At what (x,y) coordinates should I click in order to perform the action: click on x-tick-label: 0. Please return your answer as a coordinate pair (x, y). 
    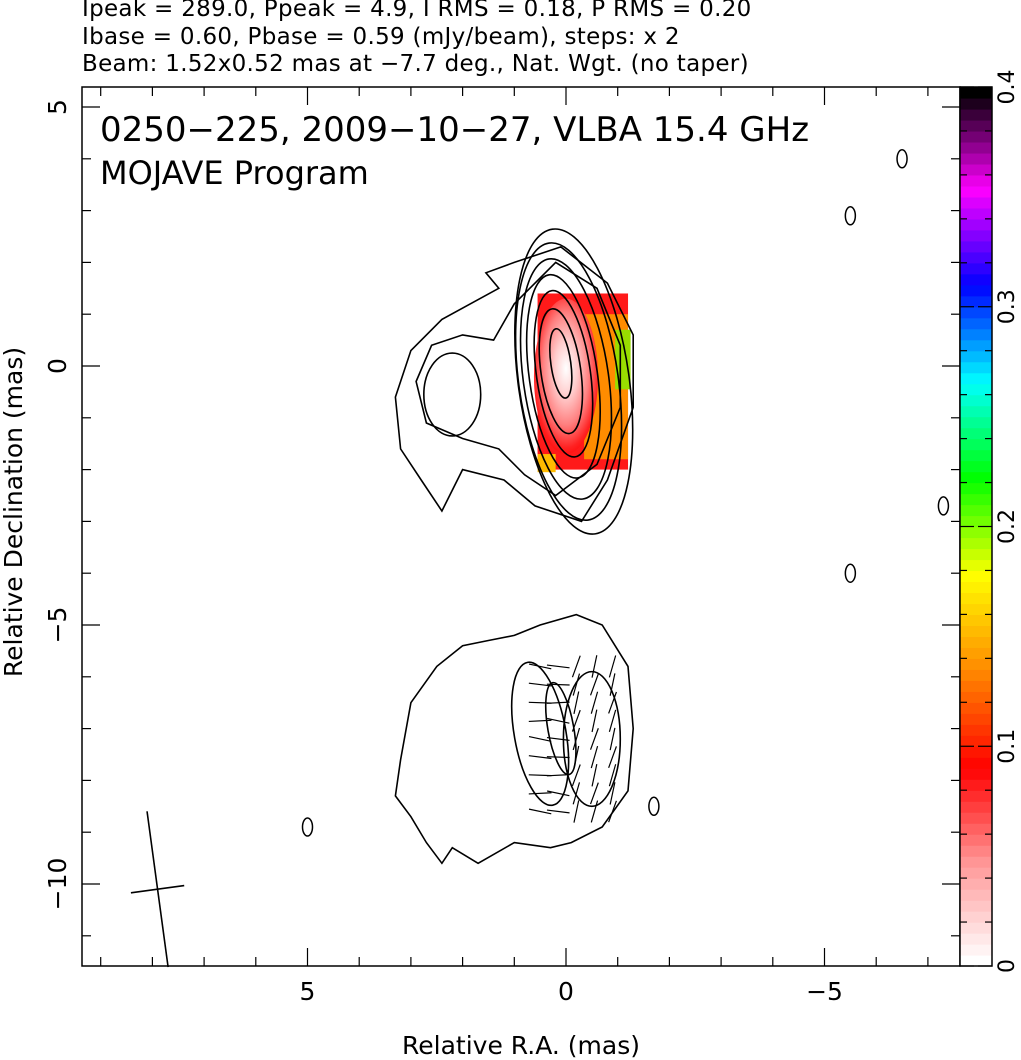
    Looking at the image, I should click on (566, 991).